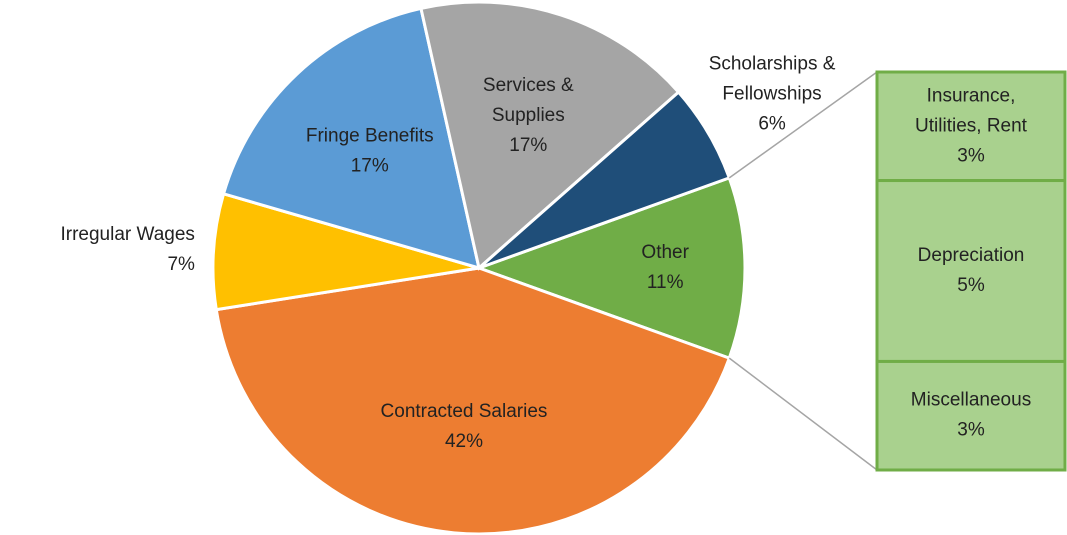 The height and width of the screenshot is (535, 1067). What do you see at coordinates (127, 234) in the screenshot?
I see `slice-label: Irregular Wages` at bounding box center [127, 234].